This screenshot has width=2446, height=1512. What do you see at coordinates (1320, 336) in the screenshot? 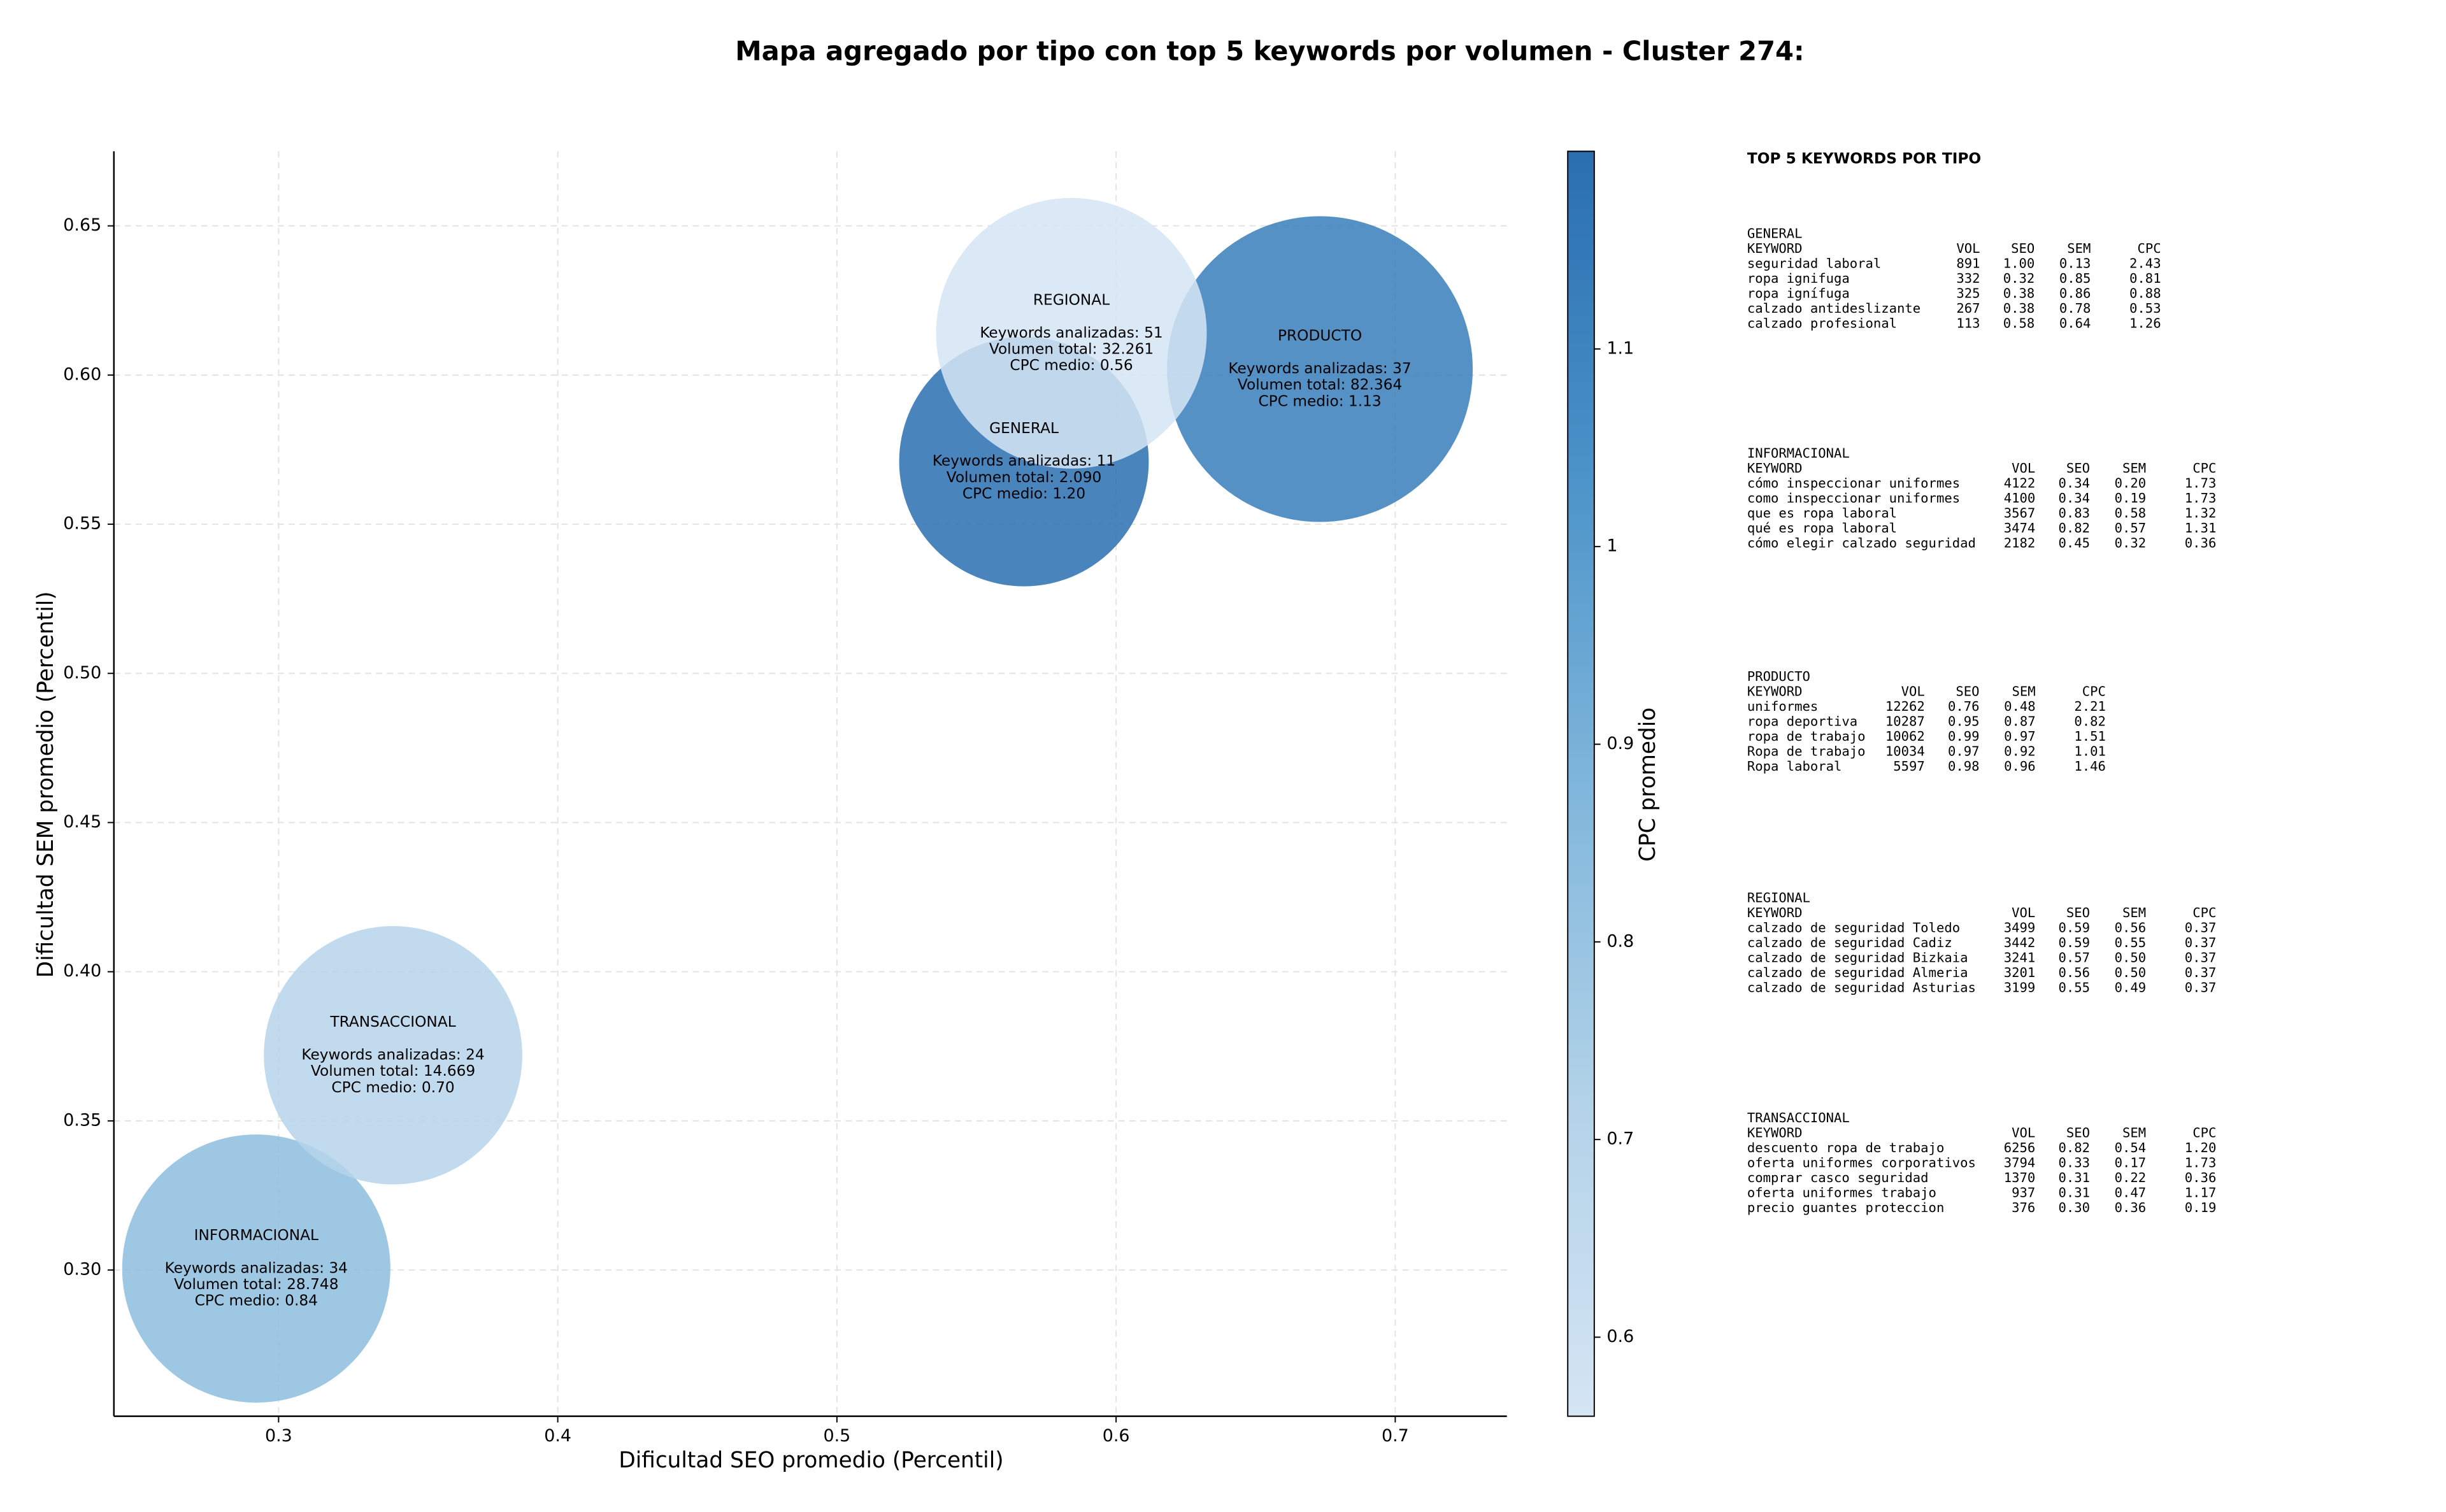
I see `bubble-name: PRODUCTO` at bounding box center [1320, 336].